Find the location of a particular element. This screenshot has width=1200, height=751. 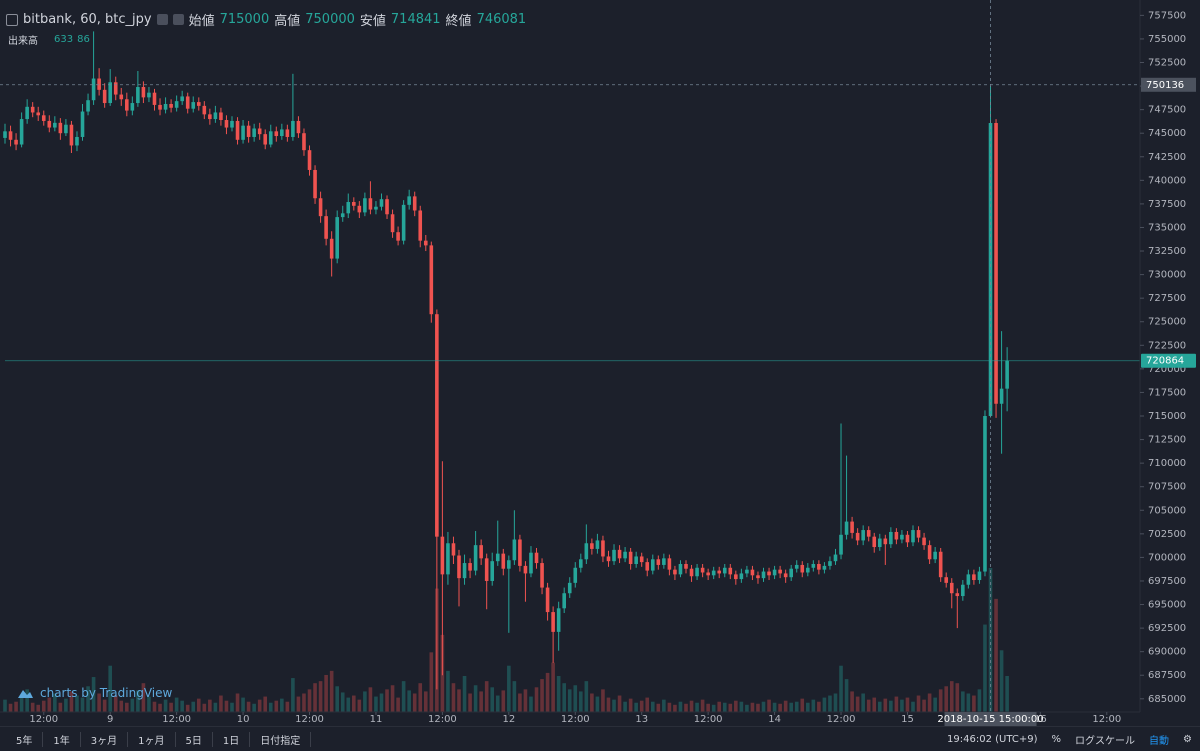

range-button: 1年 is located at coordinates (62, 739).